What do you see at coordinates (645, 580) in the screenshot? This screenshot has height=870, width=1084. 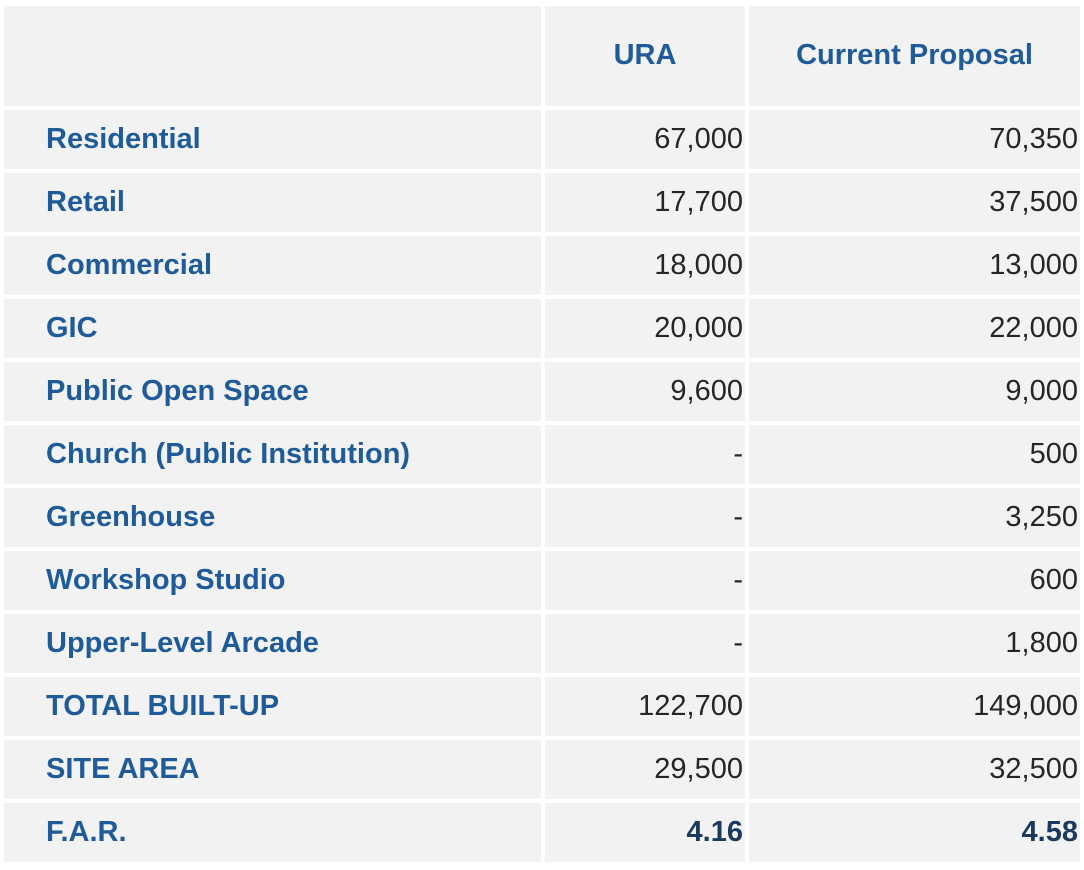 I see `ura-value-workshop-studio: -` at bounding box center [645, 580].